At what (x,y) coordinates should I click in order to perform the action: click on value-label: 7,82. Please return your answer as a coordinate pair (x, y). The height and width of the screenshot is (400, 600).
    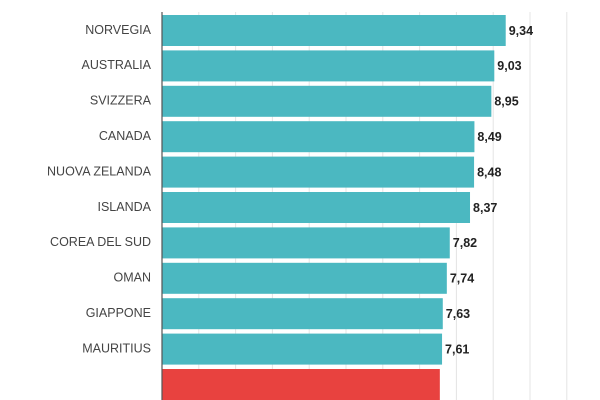
    Looking at the image, I should click on (465, 243).